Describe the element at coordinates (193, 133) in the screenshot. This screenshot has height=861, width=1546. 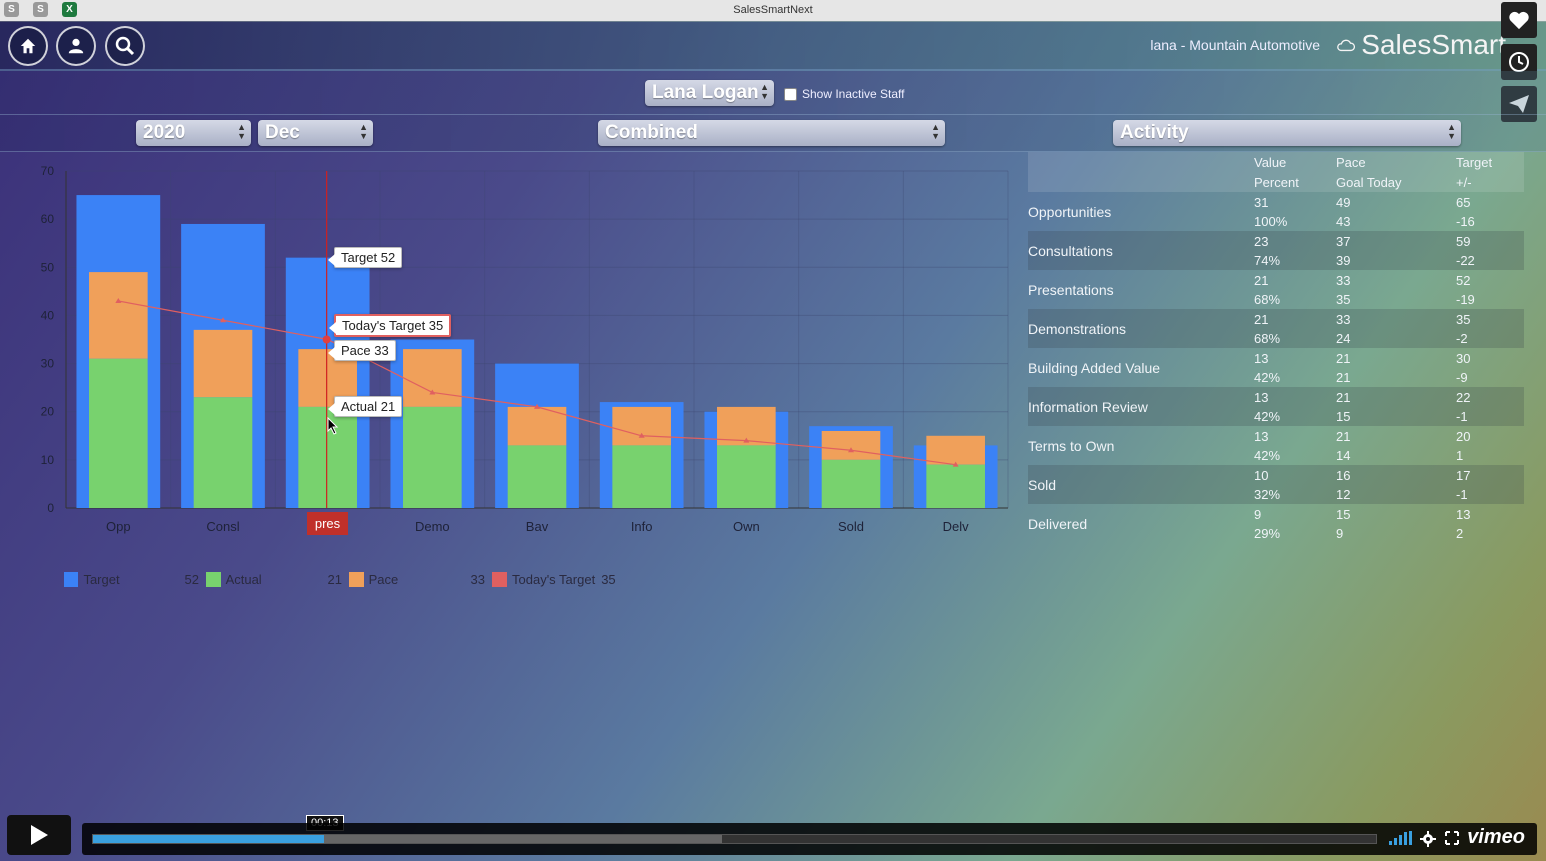
I see `year-select: 2020 ▲ ▼` at that location.